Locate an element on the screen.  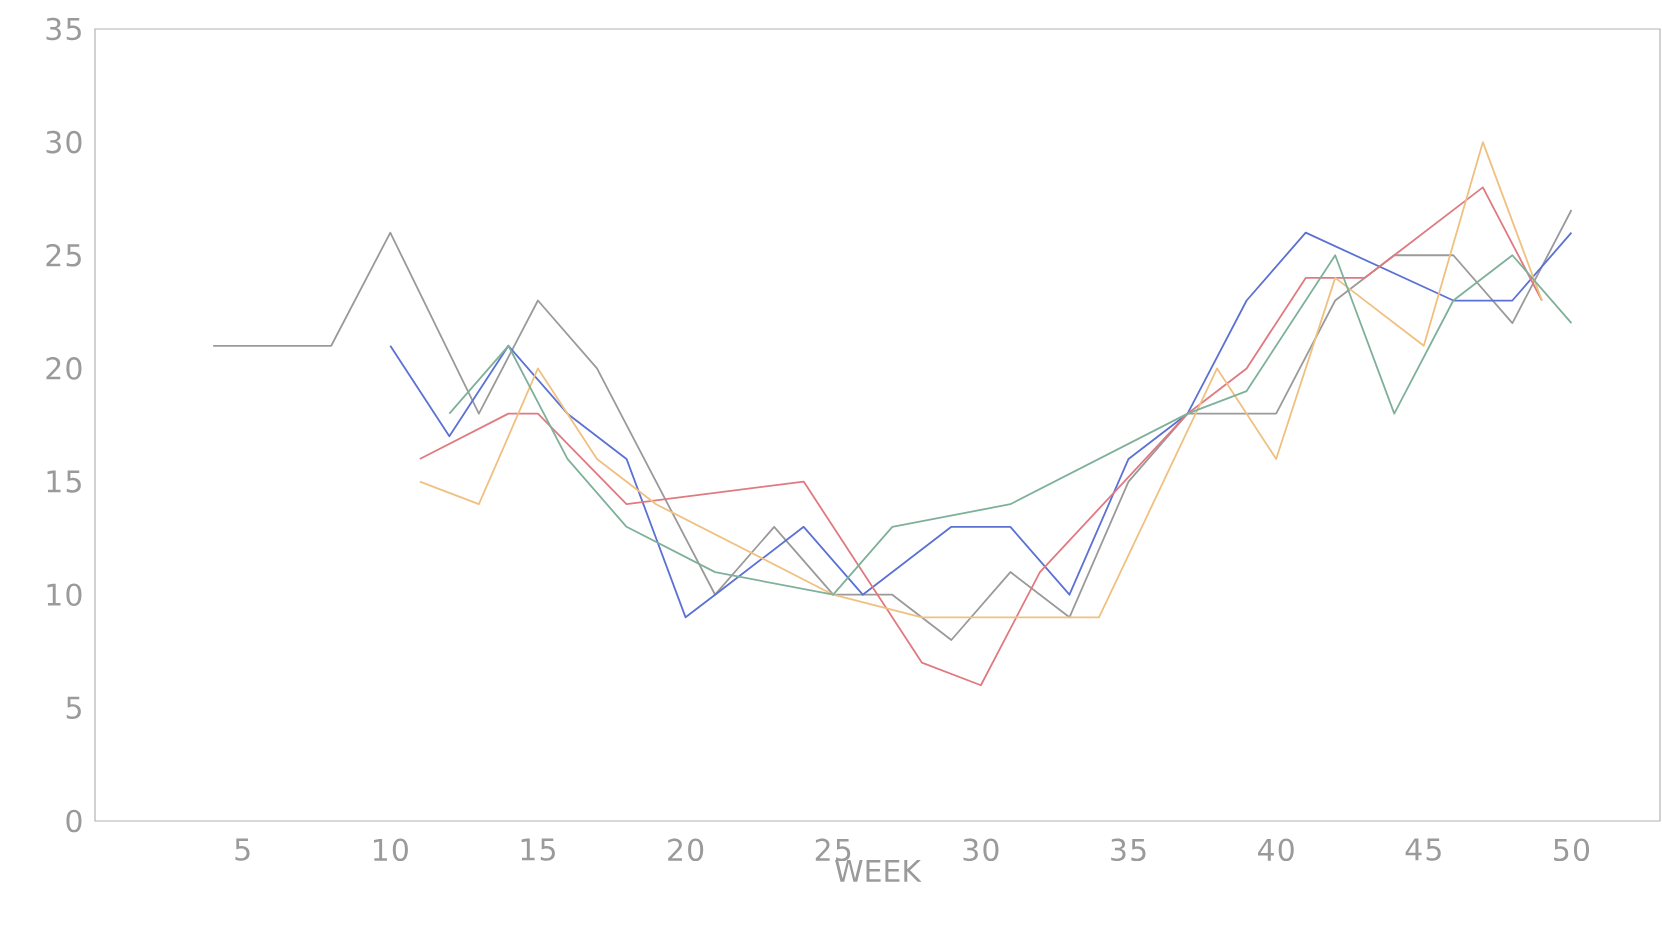
x-tick-label: 30 is located at coordinates (981, 850).